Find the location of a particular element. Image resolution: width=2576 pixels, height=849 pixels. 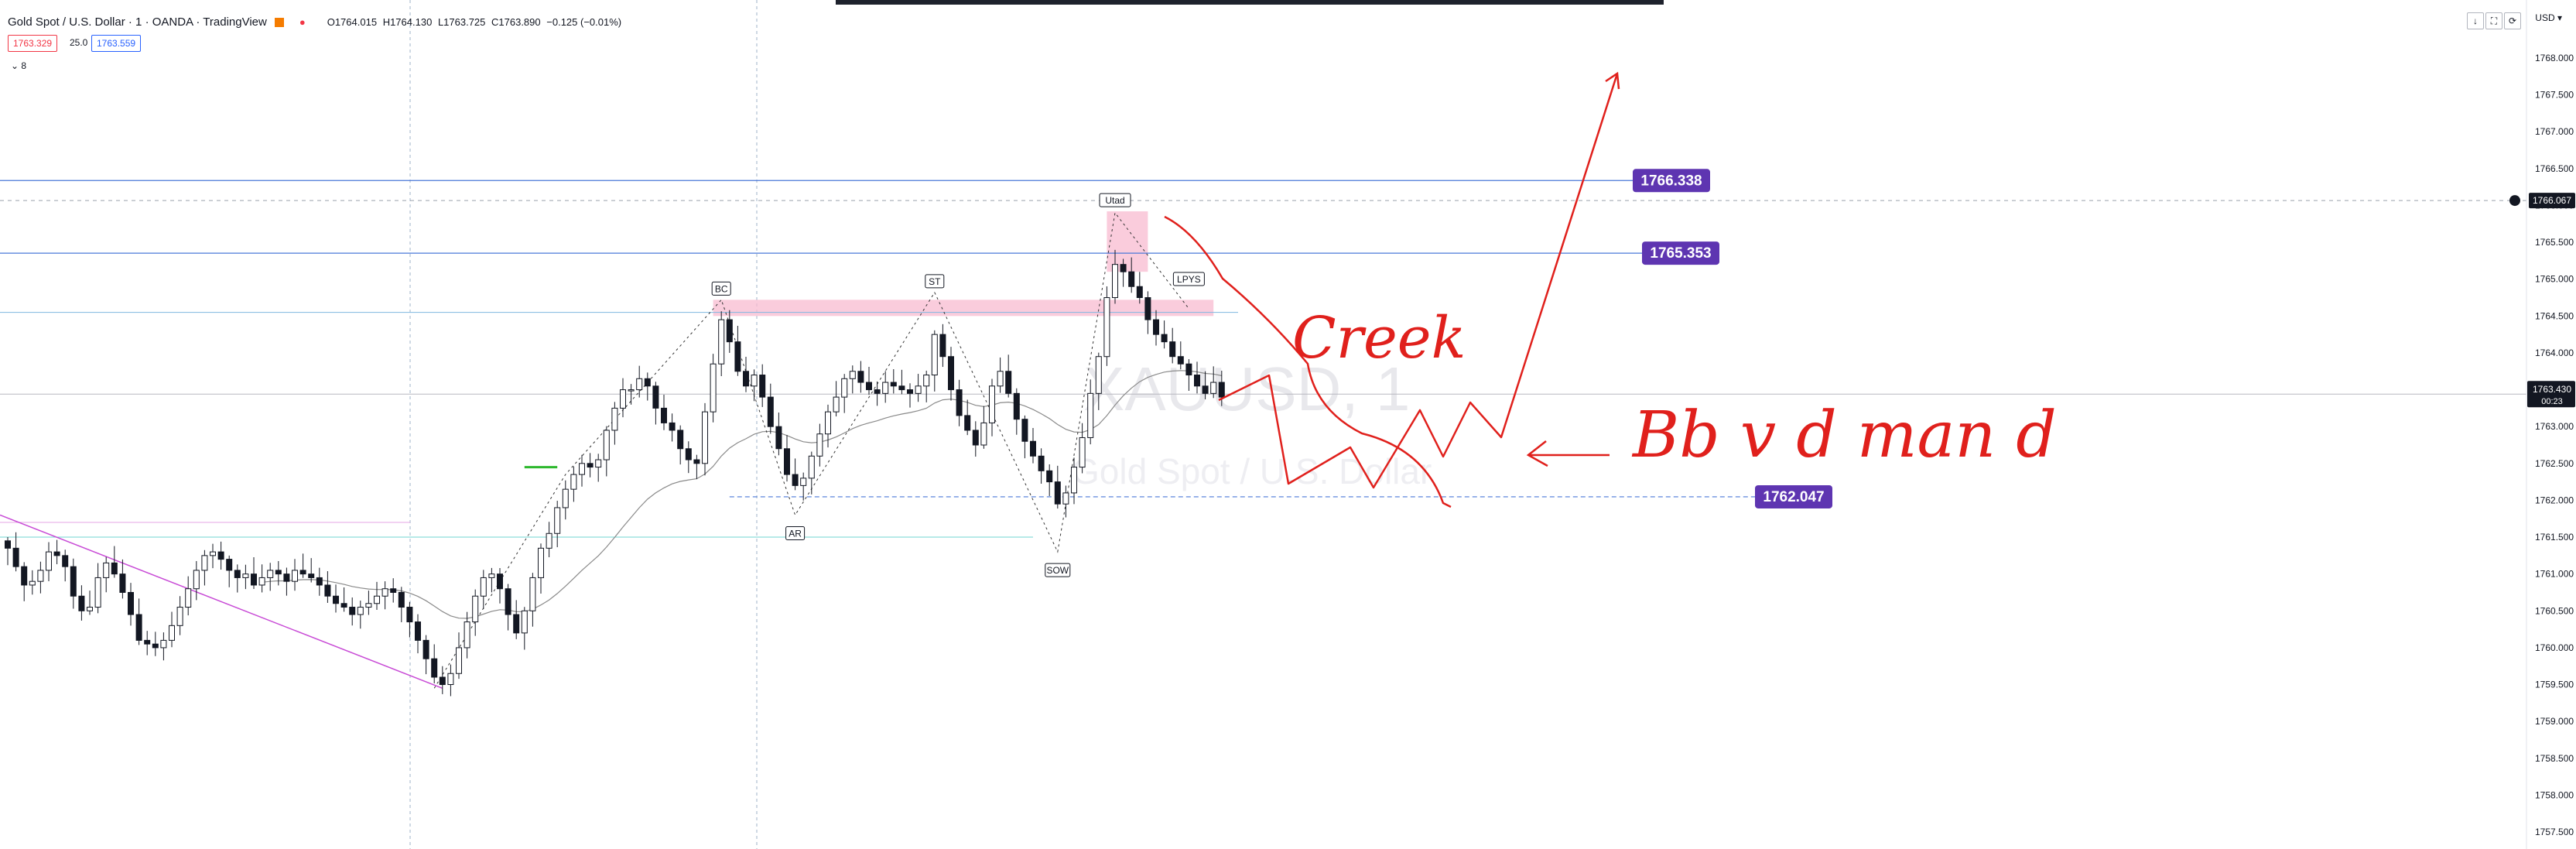

wyckoff-label-sow: SOW is located at coordinates (1058, 570).